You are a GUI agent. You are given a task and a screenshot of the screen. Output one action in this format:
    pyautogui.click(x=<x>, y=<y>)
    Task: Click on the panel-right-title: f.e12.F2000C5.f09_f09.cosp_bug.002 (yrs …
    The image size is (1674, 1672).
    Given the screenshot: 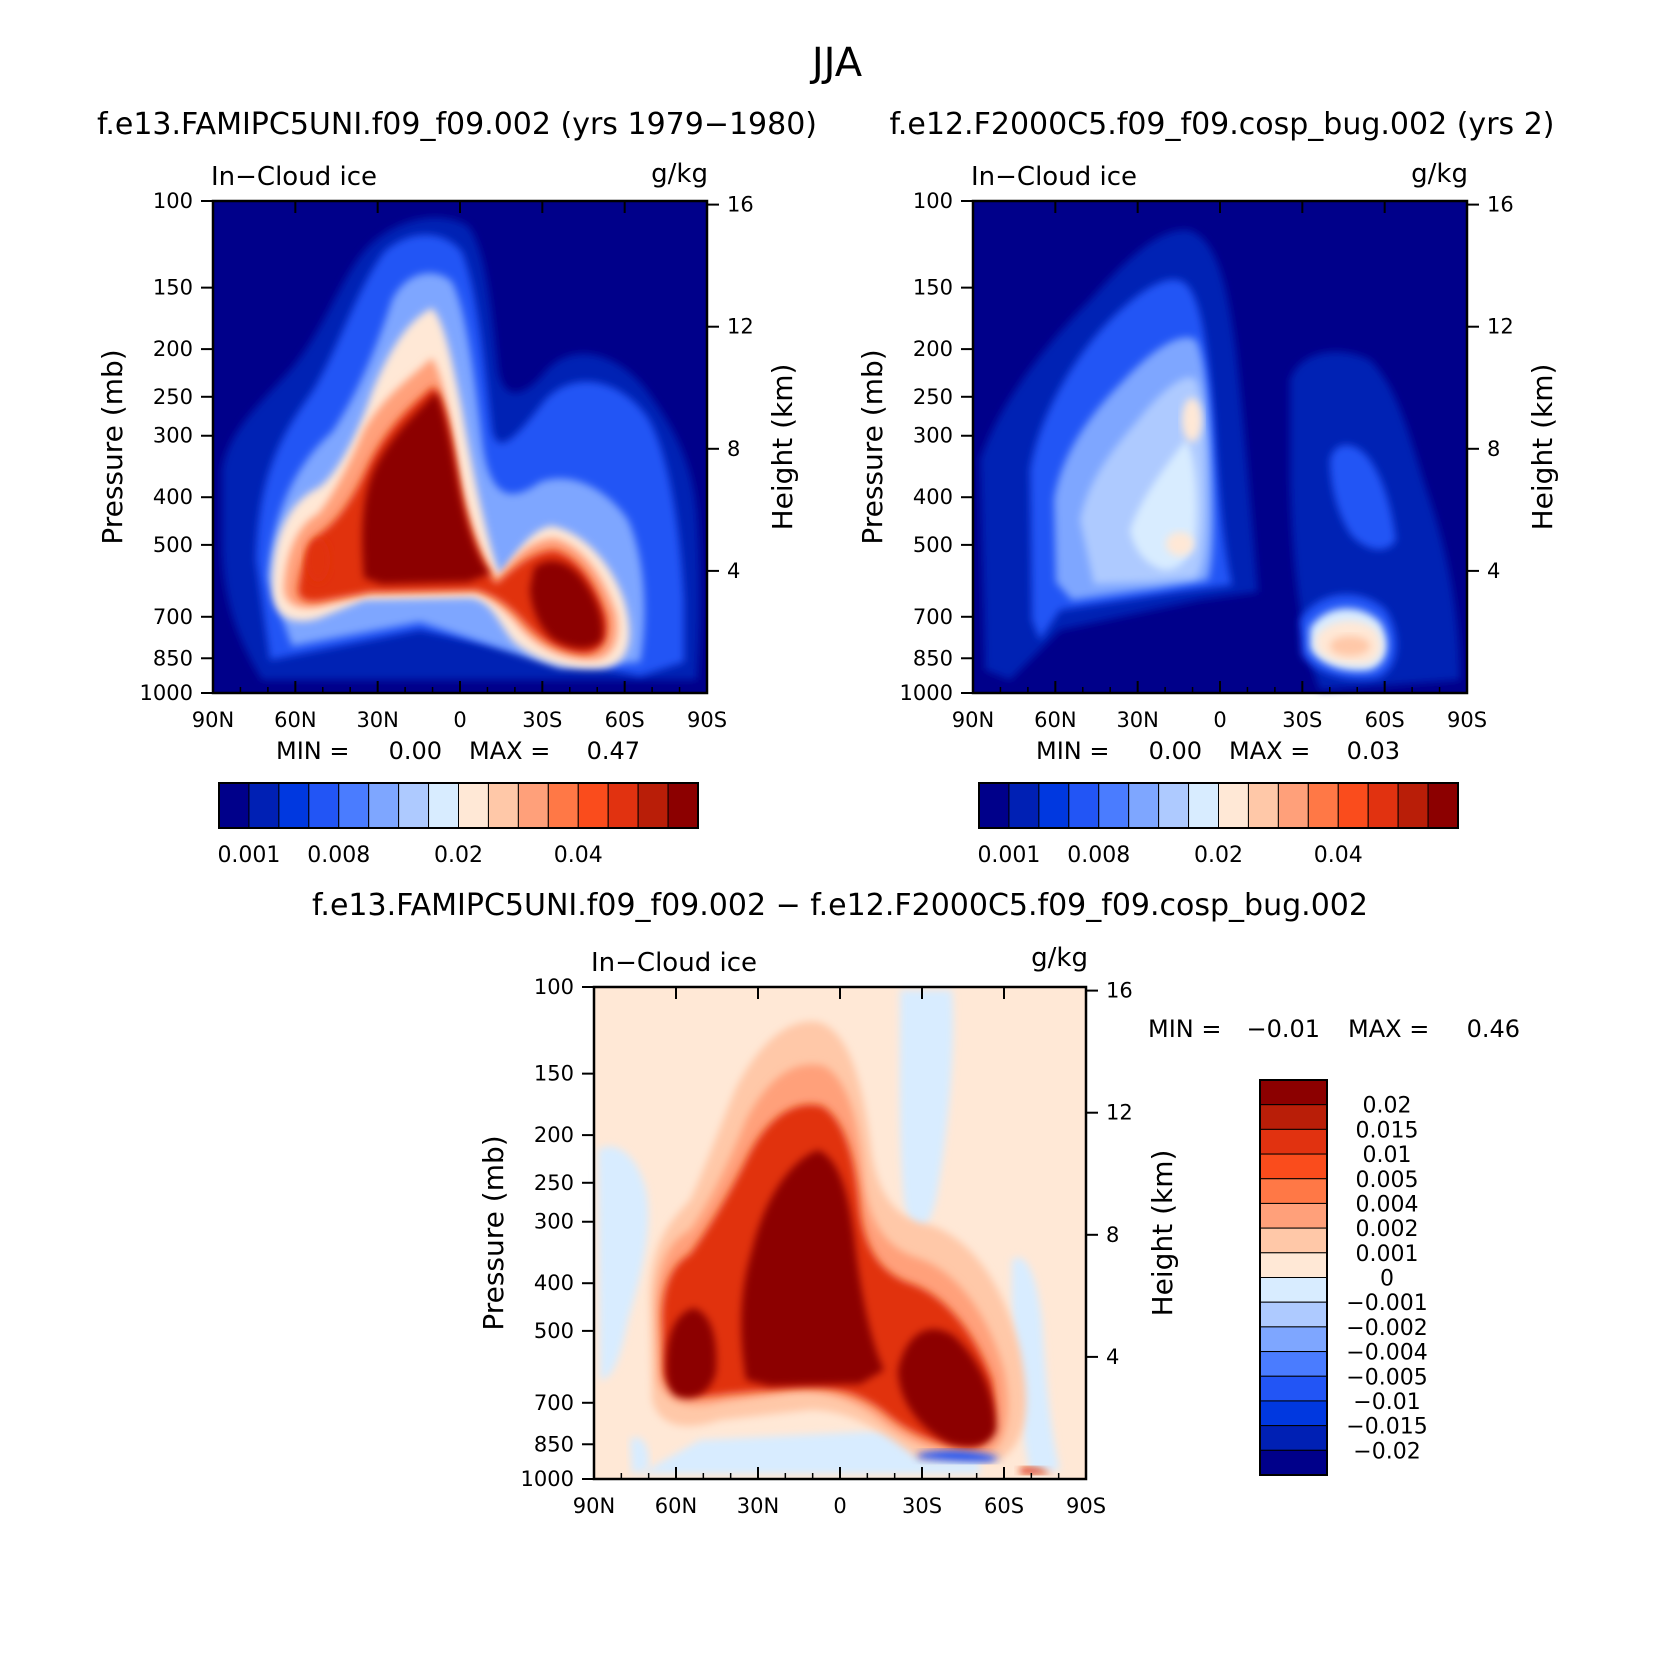 What is the action you would take?
    pyautogui.click(x=1222, y=124)
    